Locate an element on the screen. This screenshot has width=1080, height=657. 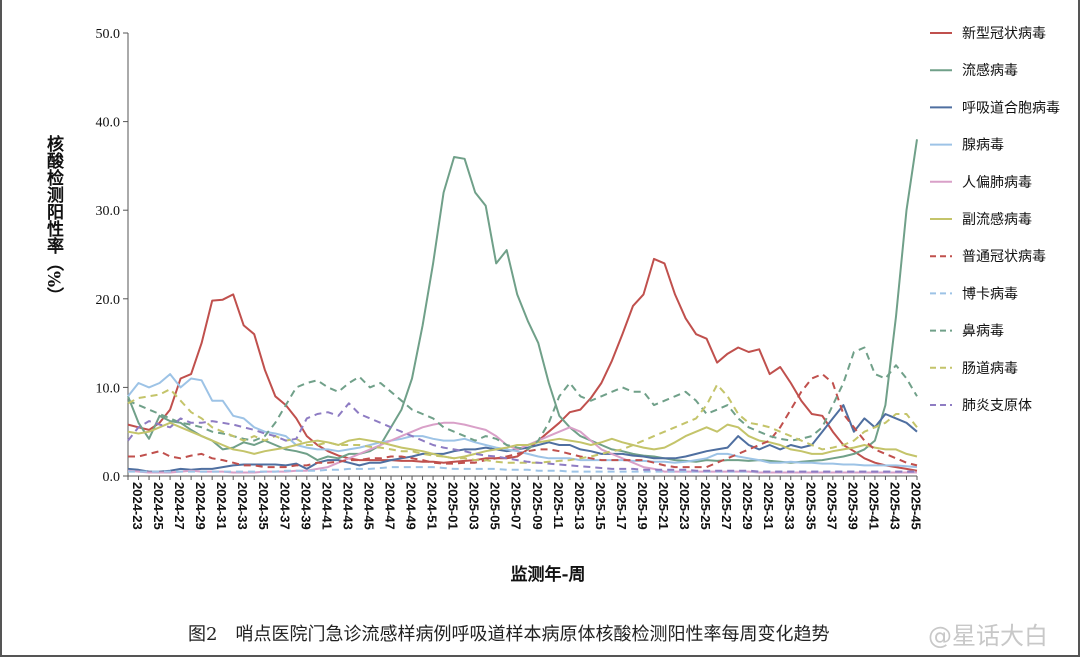
x-tick-label: 2024-23 is located at coordinates (137, 506).